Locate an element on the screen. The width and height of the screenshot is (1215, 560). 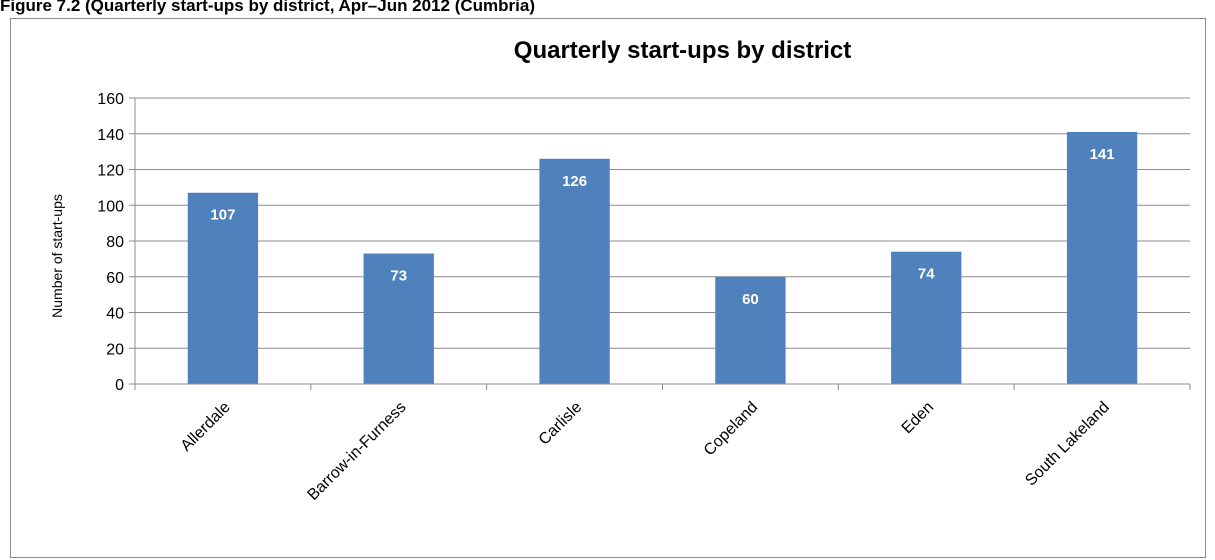
data-label: 73 is located at coordinates (398, 276).